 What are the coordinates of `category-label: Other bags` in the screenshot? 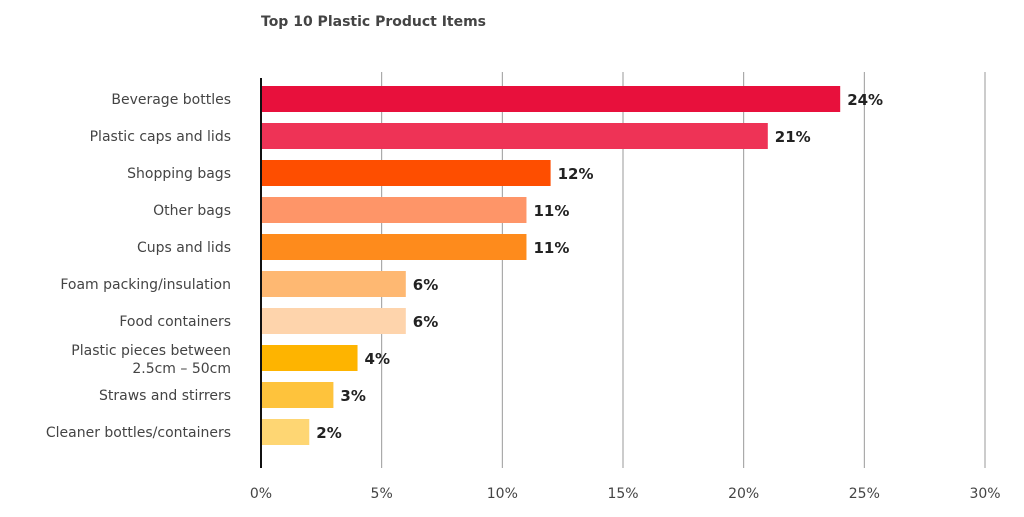 It's located at (192, 211).